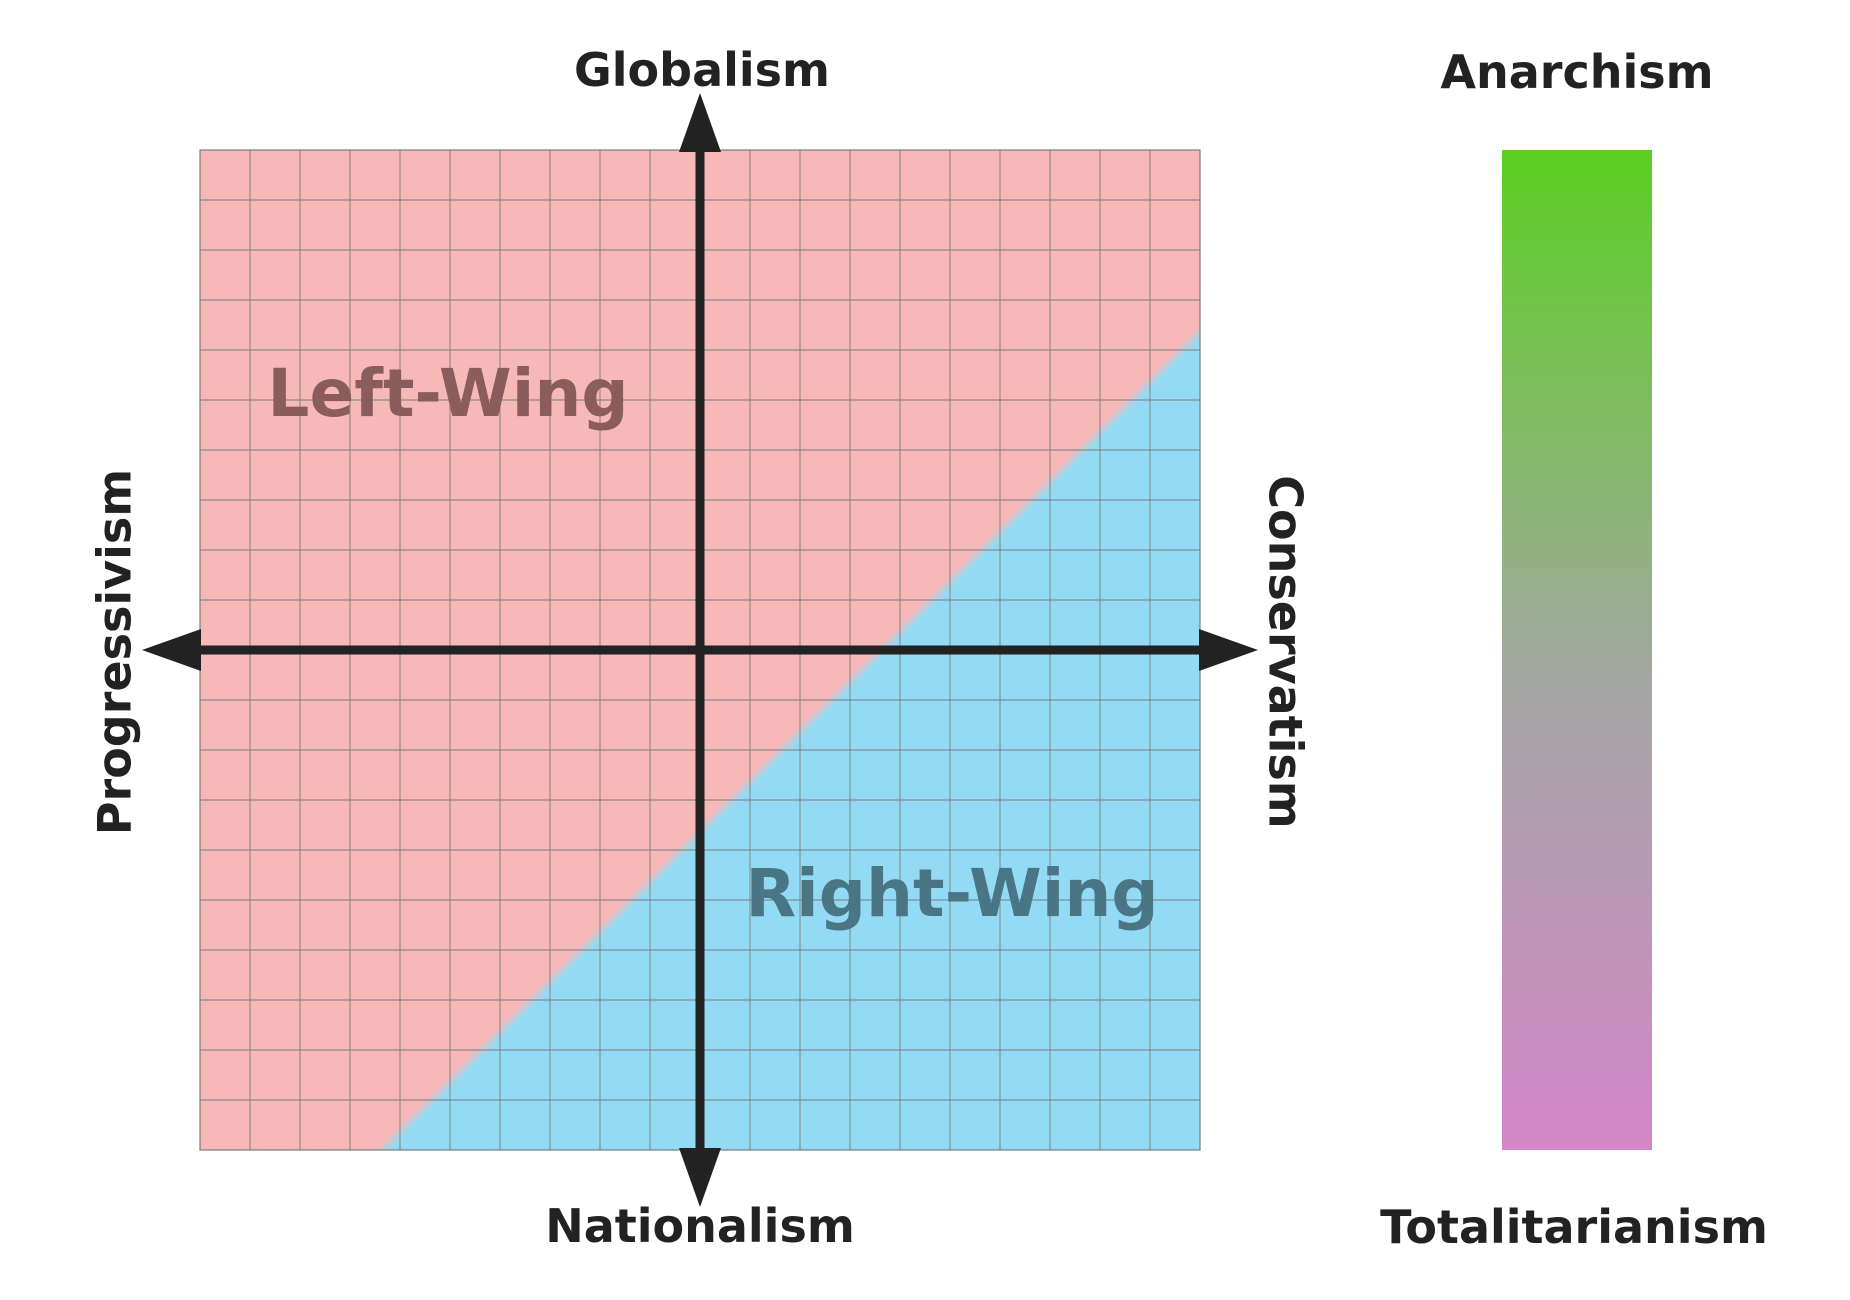  I want to click on scale-label-top: Anarchism, so click(1576, 72).